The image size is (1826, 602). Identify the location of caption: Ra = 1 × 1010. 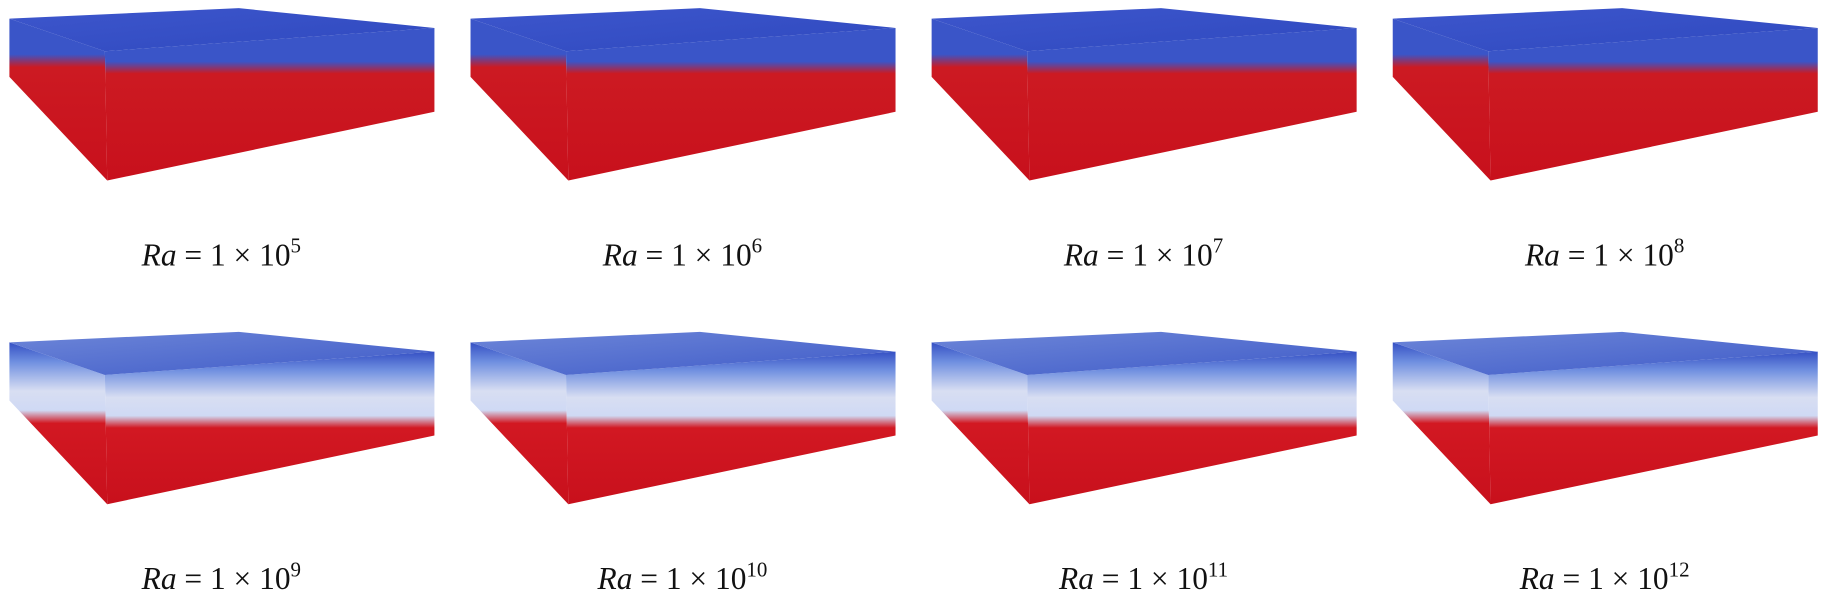
(682, 576).